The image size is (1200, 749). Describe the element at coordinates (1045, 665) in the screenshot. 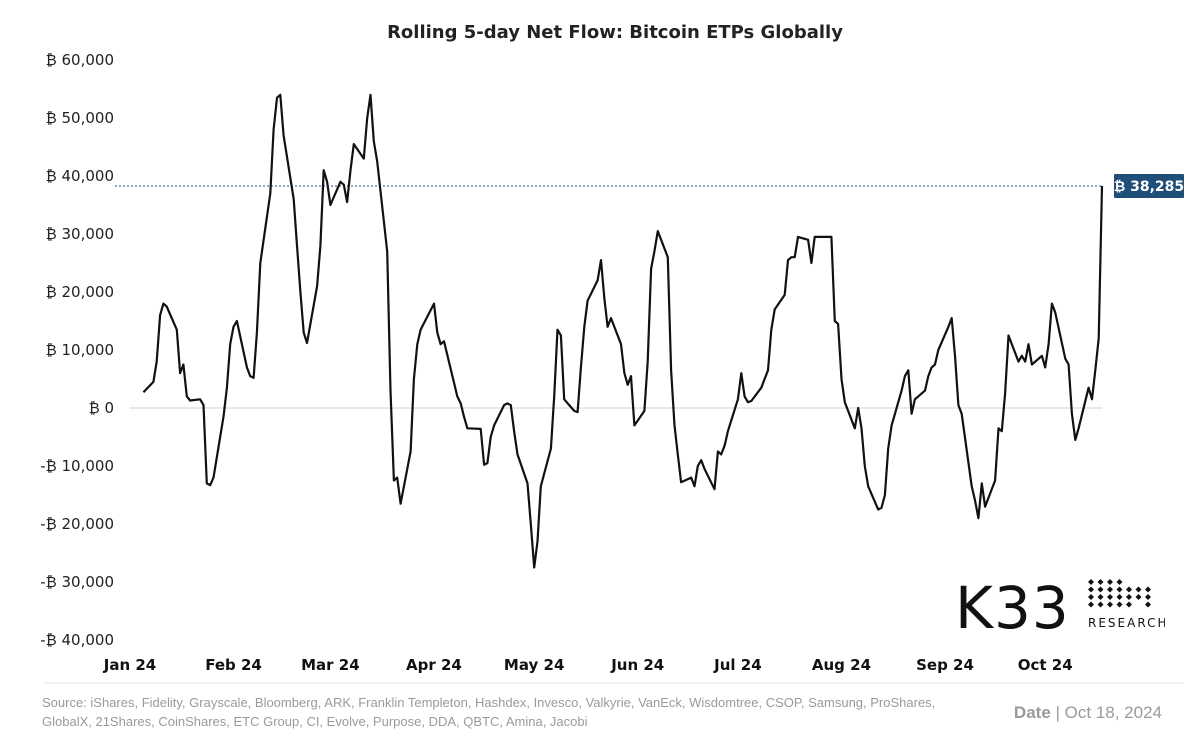

I see `x-tick-label: Oct 24` at that location.